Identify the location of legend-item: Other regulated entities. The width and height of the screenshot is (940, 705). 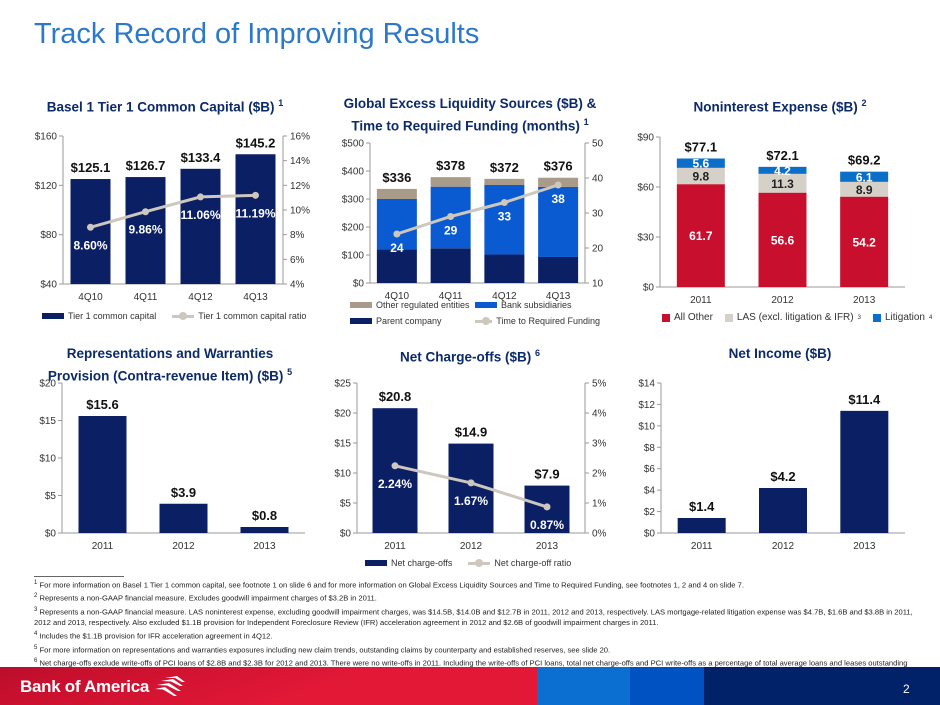
(412, 305).